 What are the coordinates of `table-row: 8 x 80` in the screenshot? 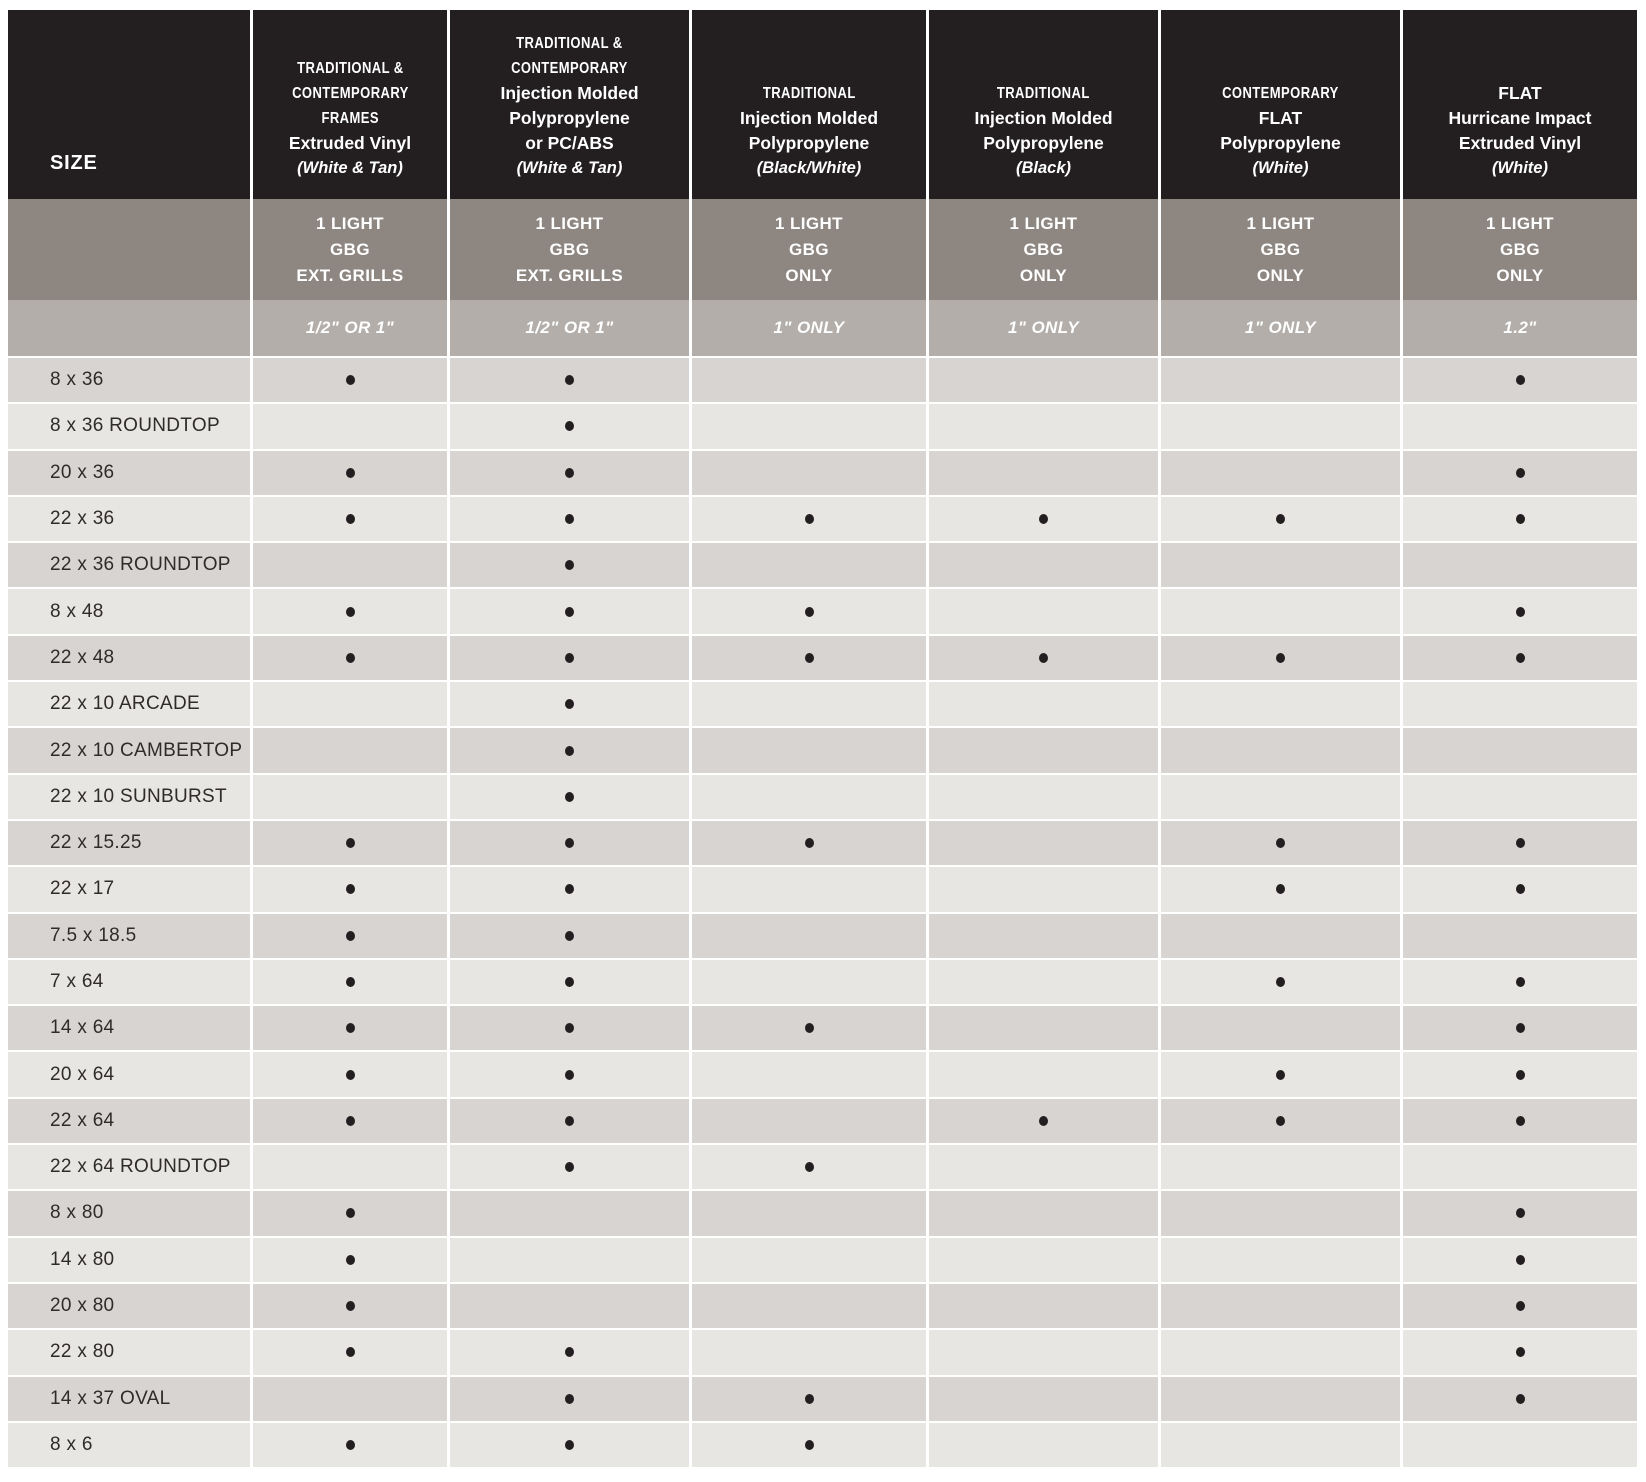 It's located at (822, 1213).